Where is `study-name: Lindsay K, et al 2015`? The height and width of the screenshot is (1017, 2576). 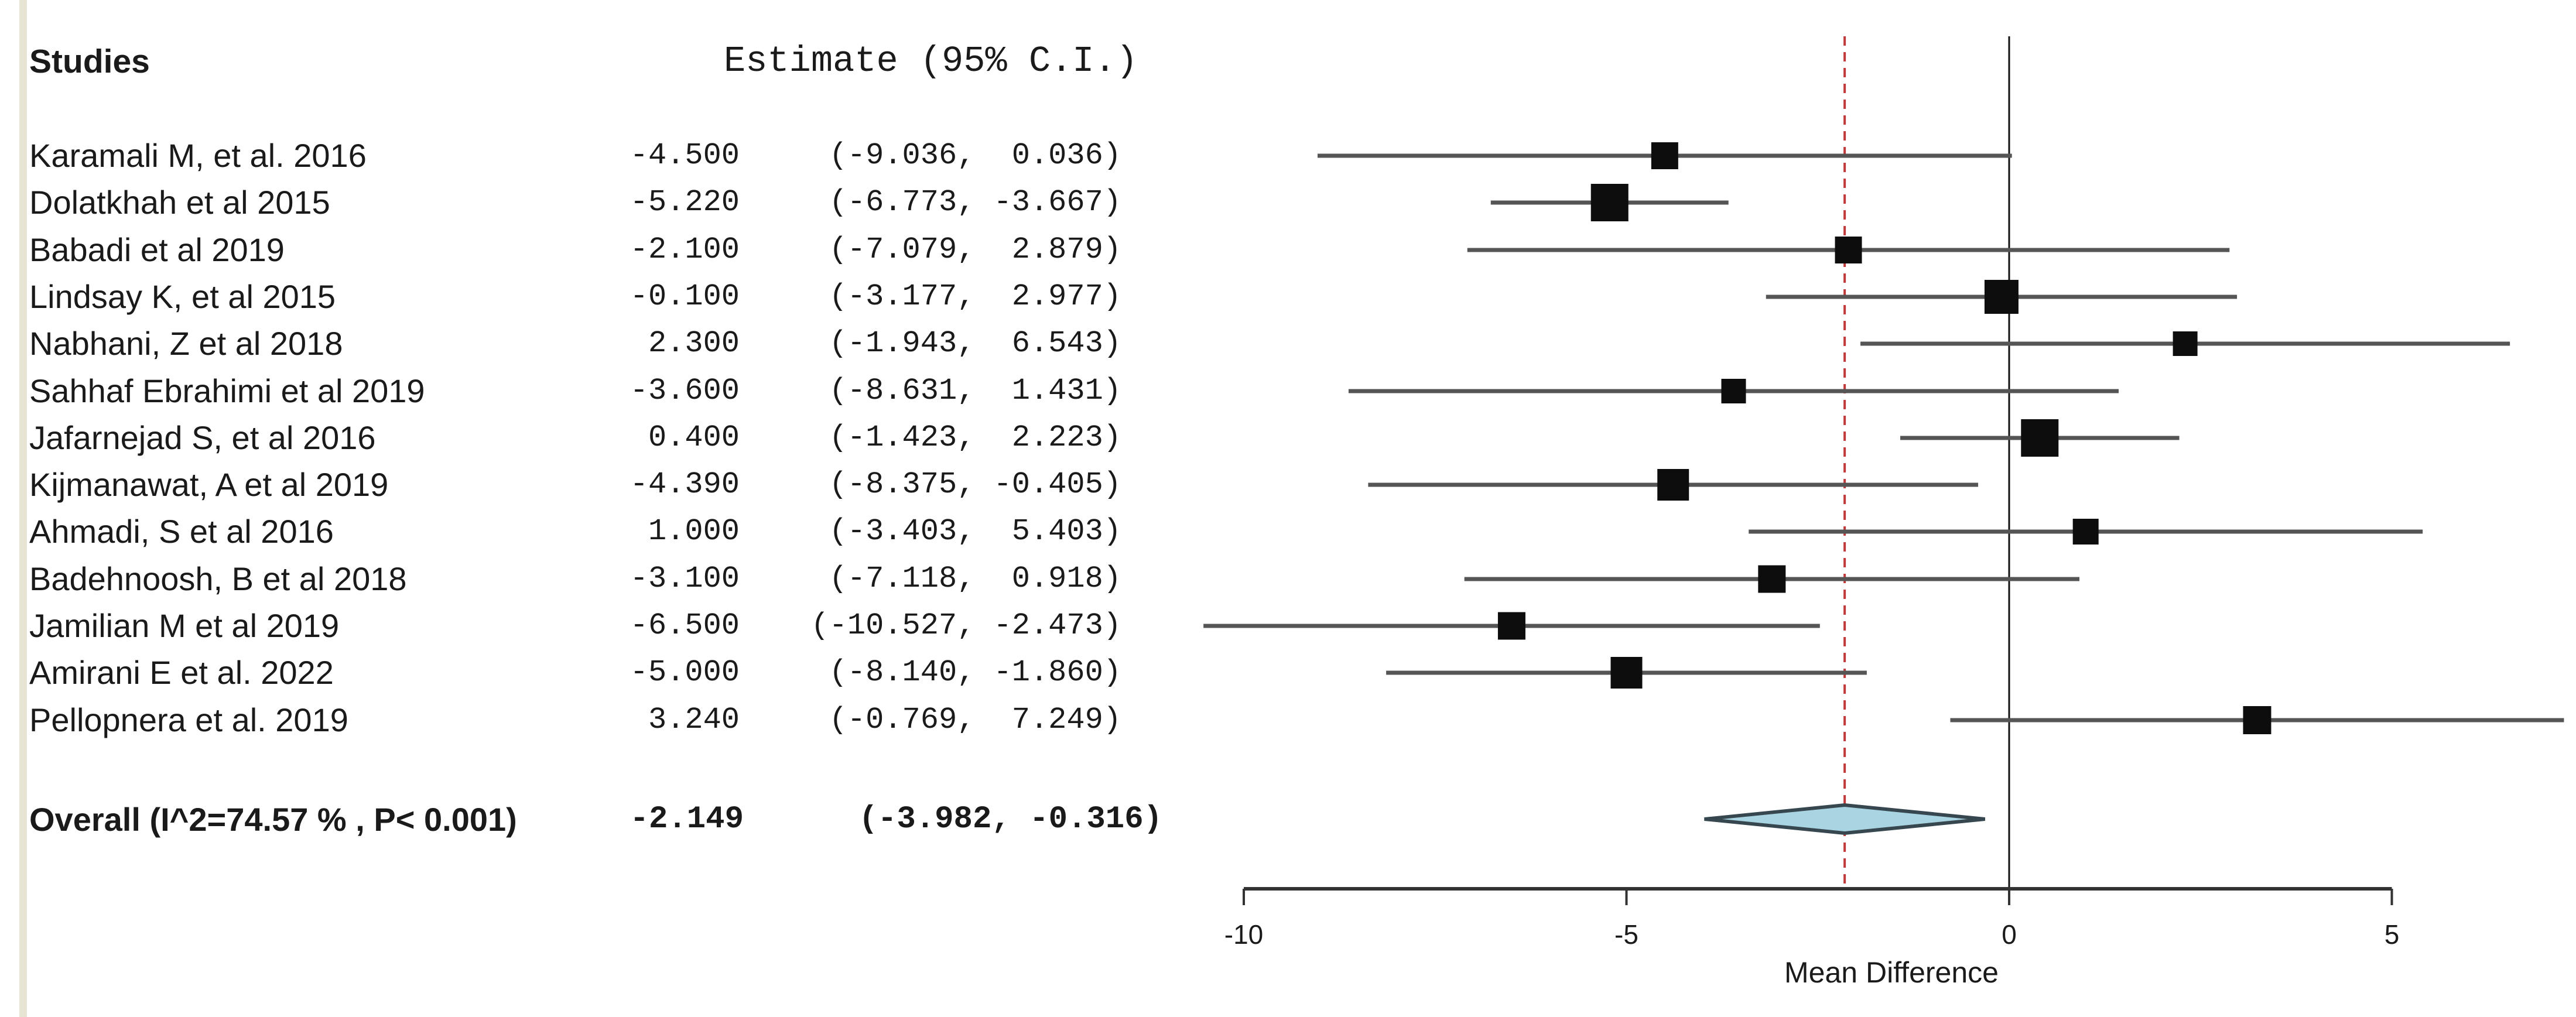 study-name: Lindsay K, et al 2015 is located at coordinates (183, 296).